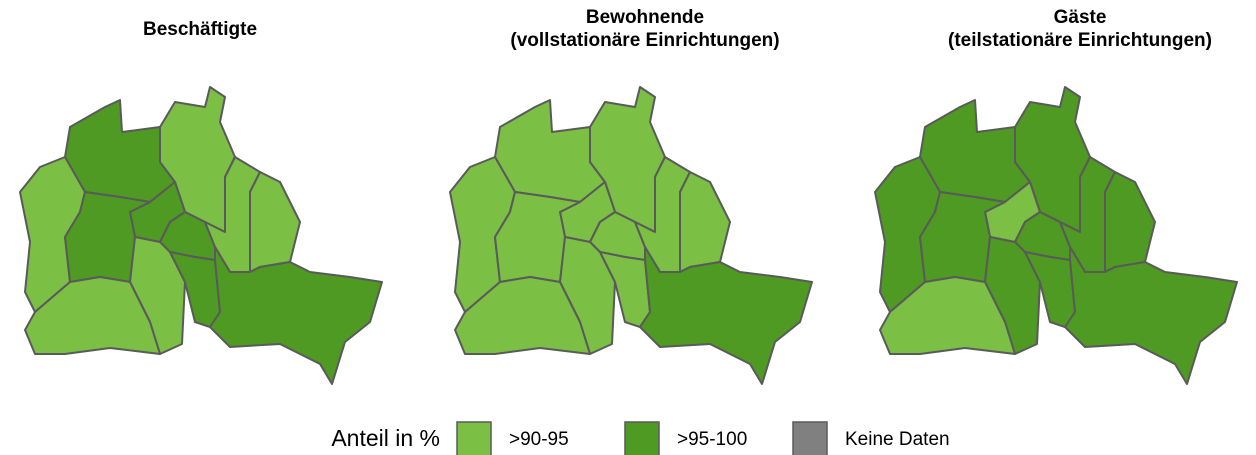 The image size is (1256, 455). What do you see at coordinates (712, 439) in the screenshot?
I see `legend-label: >95-100` at bounding box center [712, 439].